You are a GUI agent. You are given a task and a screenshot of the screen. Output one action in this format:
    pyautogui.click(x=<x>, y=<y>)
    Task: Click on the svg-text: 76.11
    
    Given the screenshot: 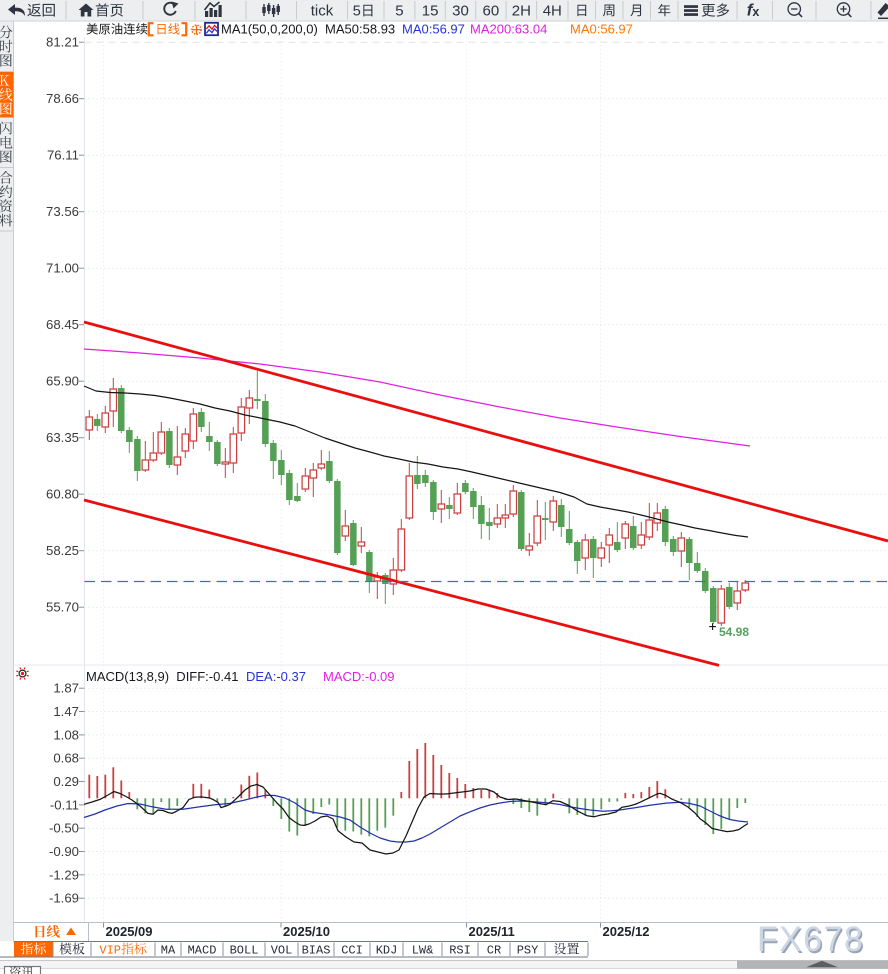 What is the action you would take?
    pyautogui.click(x=63, y=155)
    